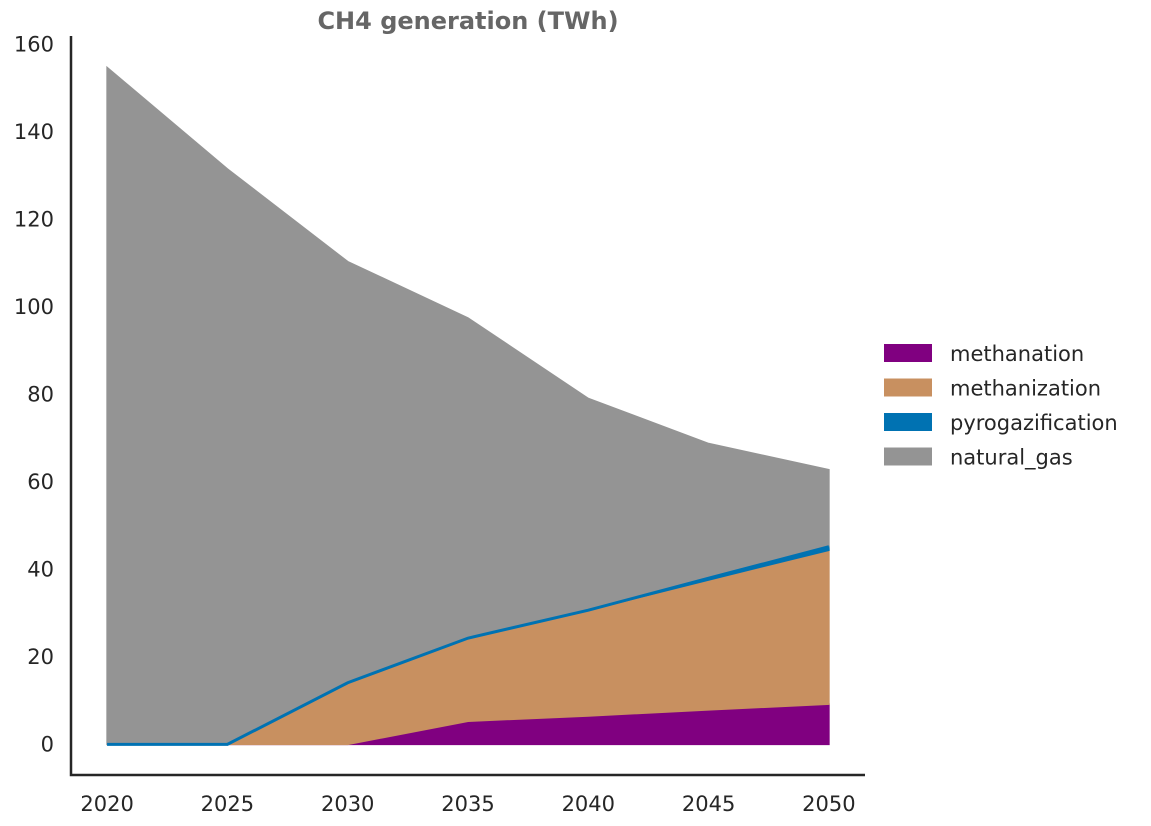  Describe the element at coordinates (40, 395) in the screenshot. I see `y-tick-label: 80` at that location.